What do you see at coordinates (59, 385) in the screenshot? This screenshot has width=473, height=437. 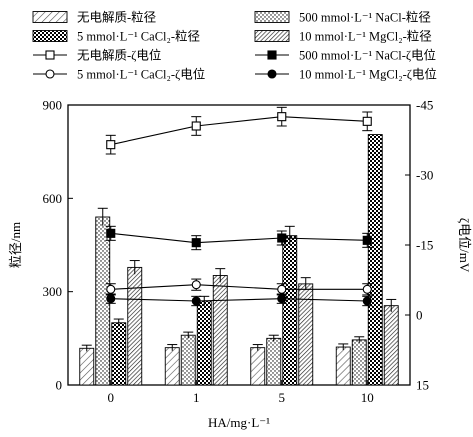 I see `y-tick-label-0: 0` at bounding box center [59, 385].